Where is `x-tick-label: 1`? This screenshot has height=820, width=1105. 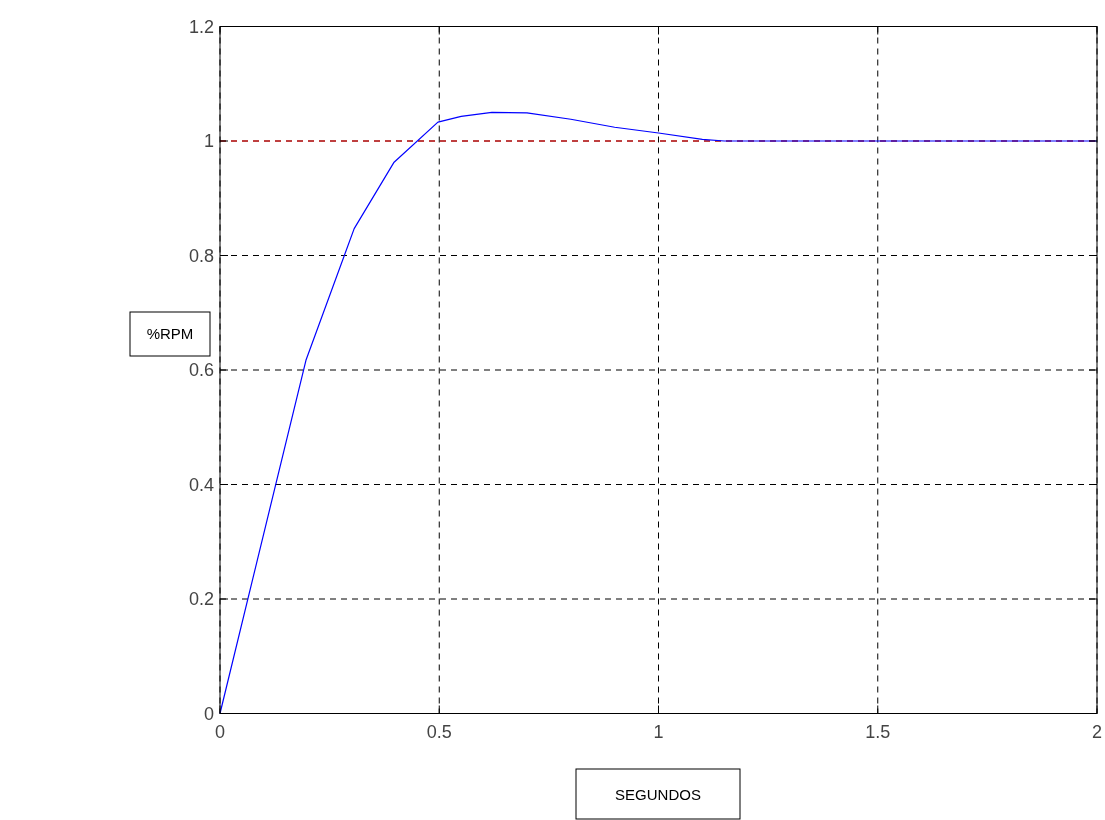
x-tick-label: 1 is located at coordinates (658, 731).